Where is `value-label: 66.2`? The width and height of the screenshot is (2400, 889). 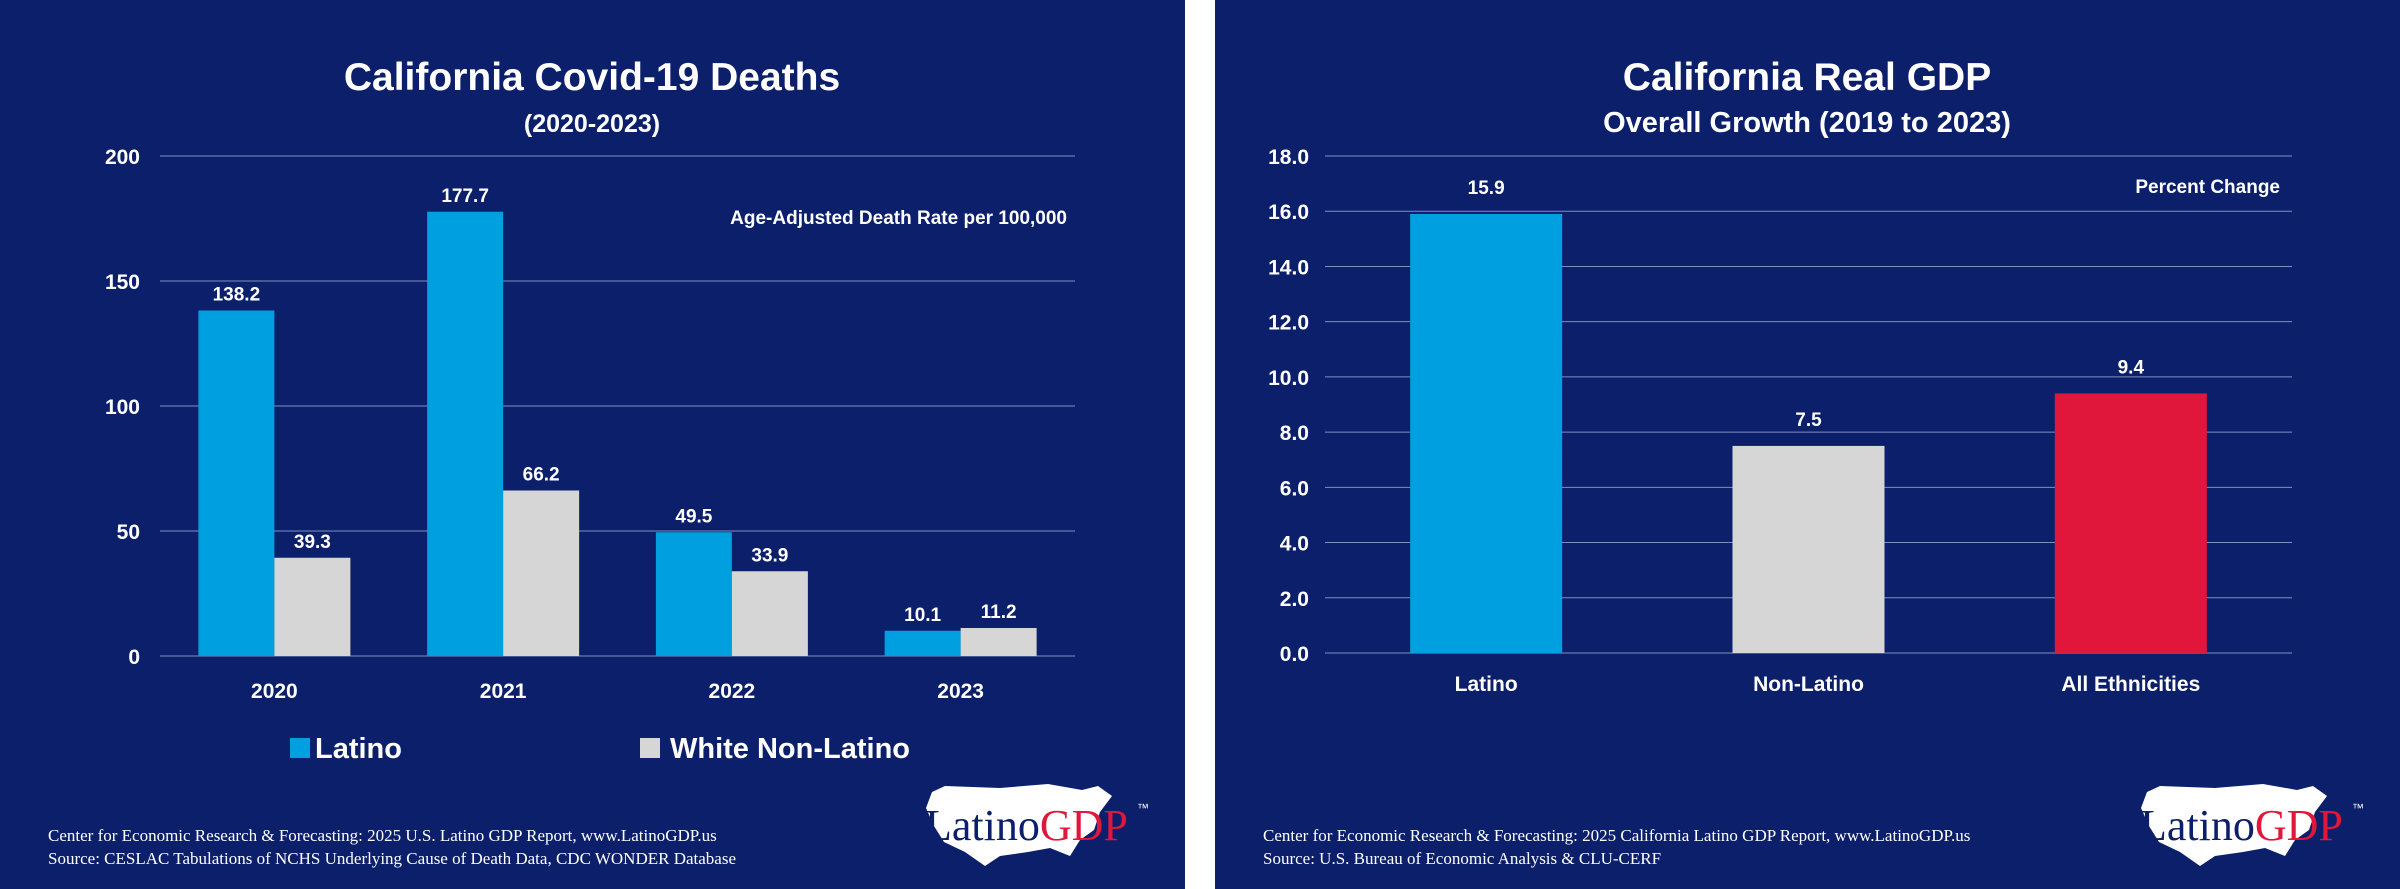 value-label: 66.2 is located at coordinates (541, 475).